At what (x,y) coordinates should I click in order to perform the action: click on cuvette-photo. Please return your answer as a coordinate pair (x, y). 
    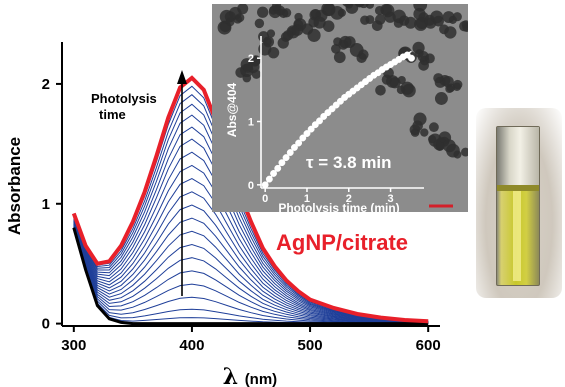
    Looking at the image, I should click on (519, 203).